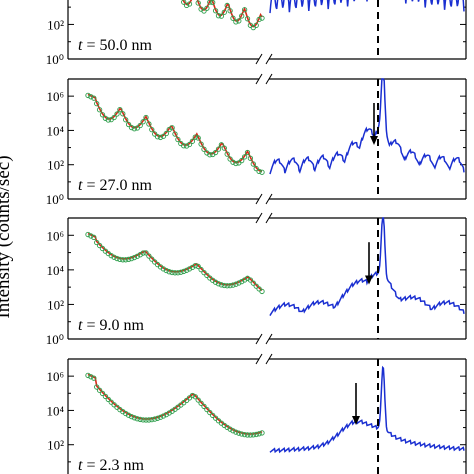  Describe the element at coordinates (175, 133) in the screenshot. I see `fit-curve` at that location.